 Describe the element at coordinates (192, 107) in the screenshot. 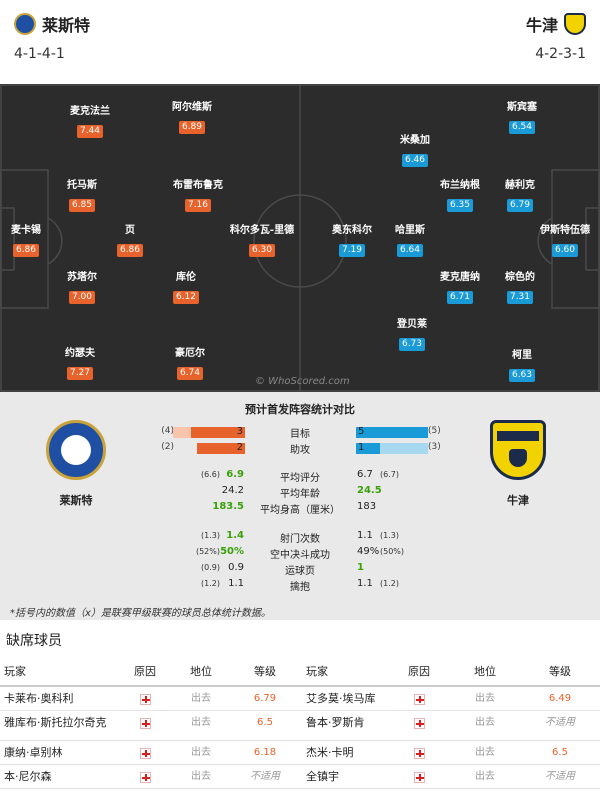

I see `player-name: 阿尔维斯` at that location.